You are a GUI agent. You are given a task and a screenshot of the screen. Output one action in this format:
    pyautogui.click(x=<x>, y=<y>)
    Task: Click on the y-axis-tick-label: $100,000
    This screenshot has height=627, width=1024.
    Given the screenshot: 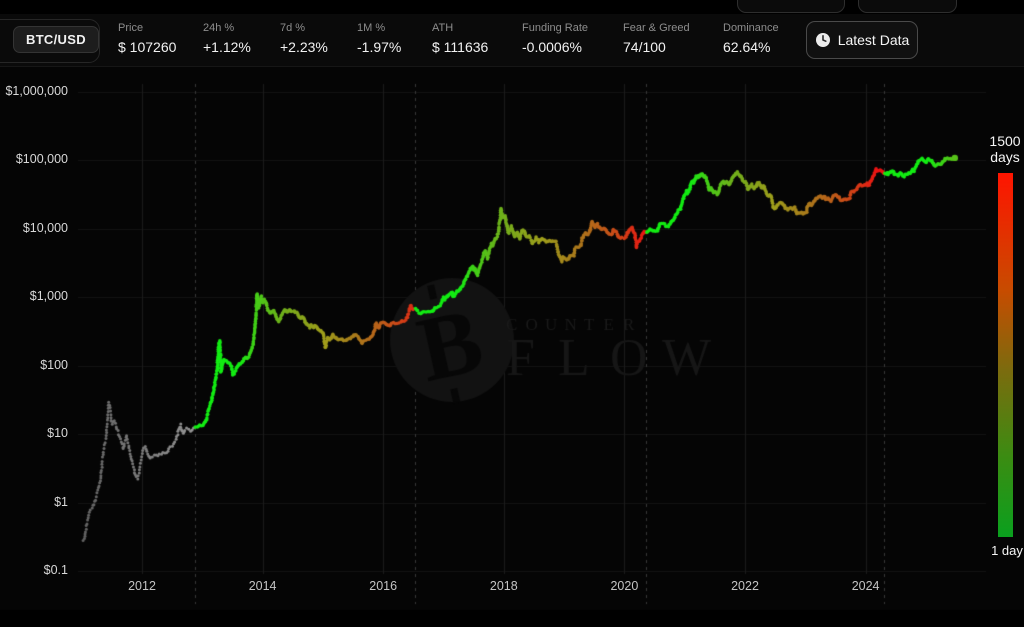 What is the action you would take?
    pyautogui.click(x=41, y=159)
    